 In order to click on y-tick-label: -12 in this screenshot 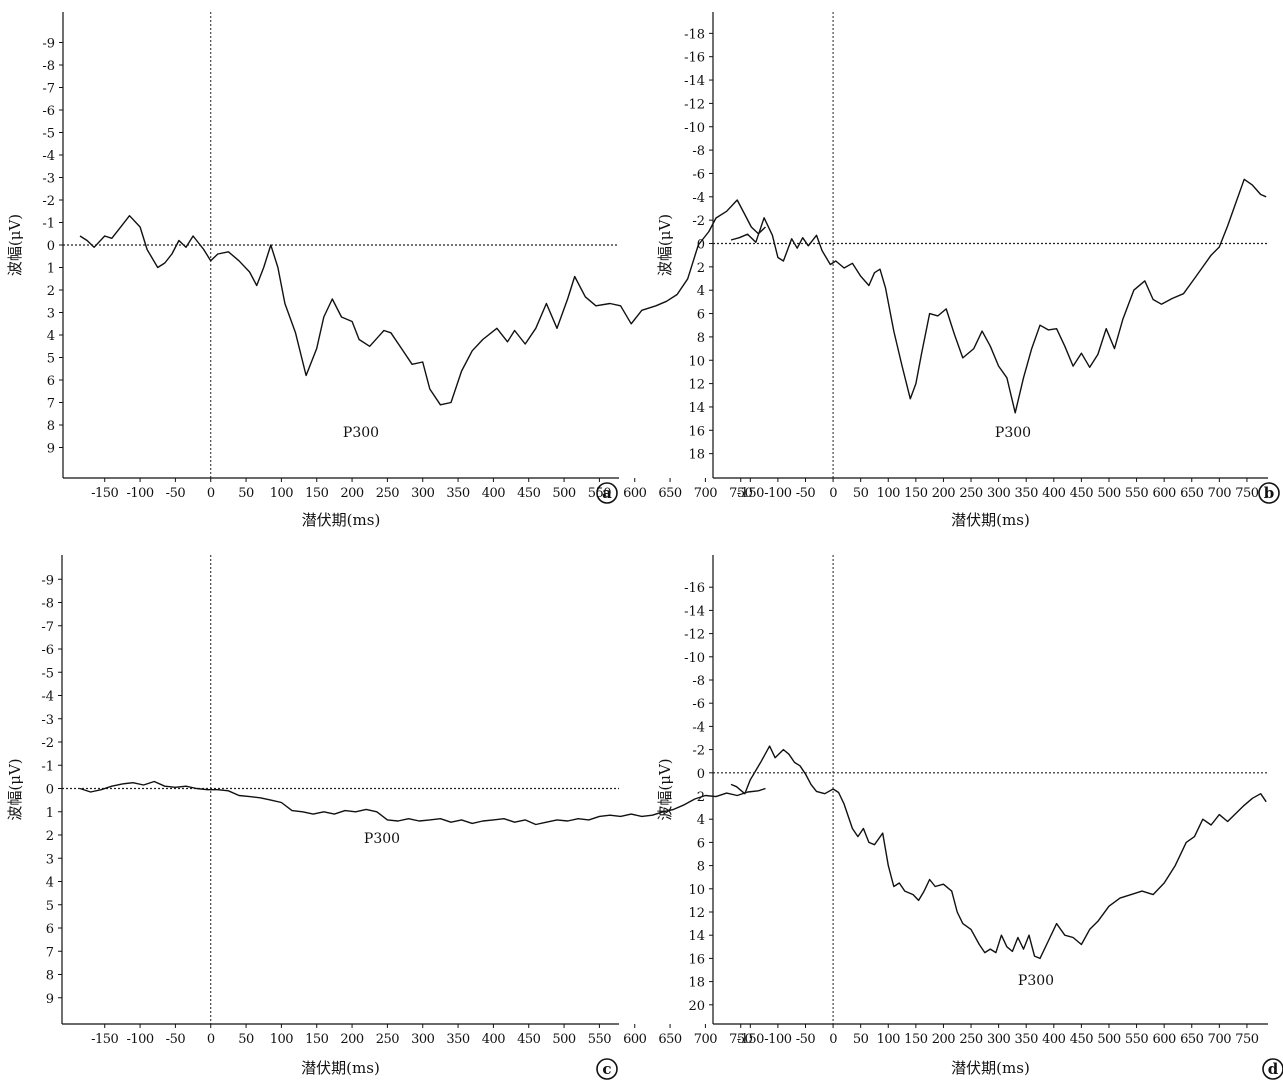, I will do `click(694, 104)`.